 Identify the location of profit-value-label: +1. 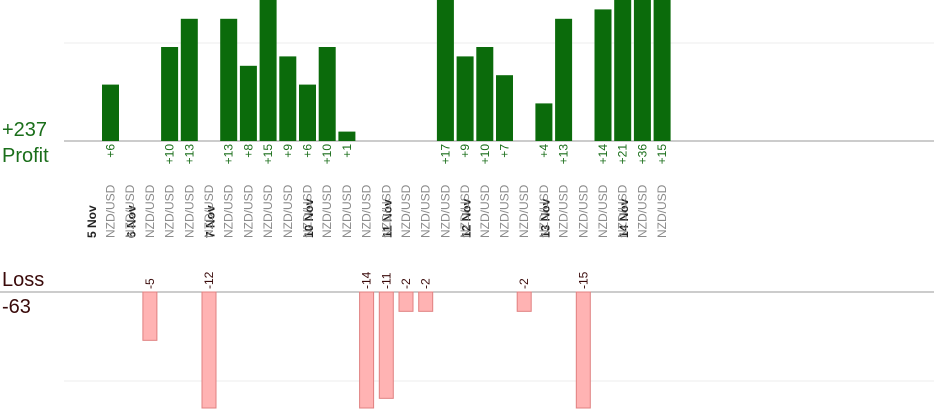
(347, 151).